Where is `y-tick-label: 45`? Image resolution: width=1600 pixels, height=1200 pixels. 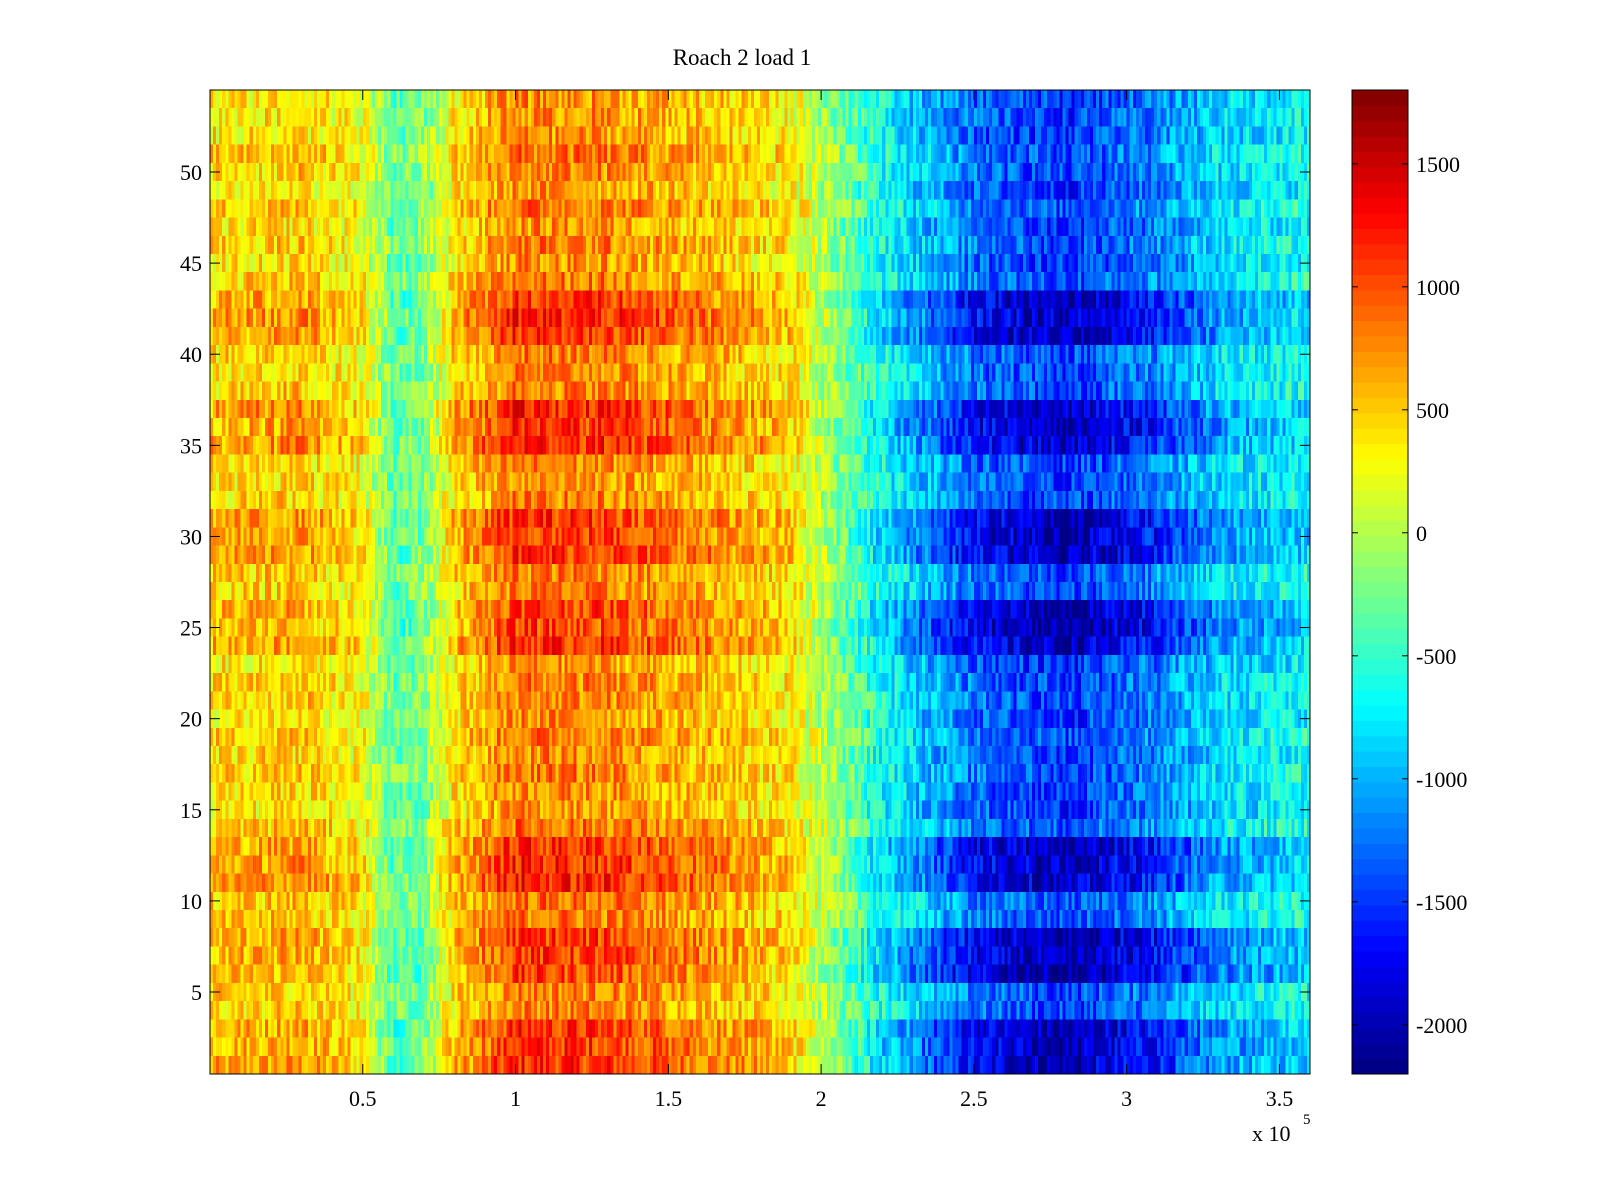
y-tick-label: 45 is located at coordinates (191, 263).